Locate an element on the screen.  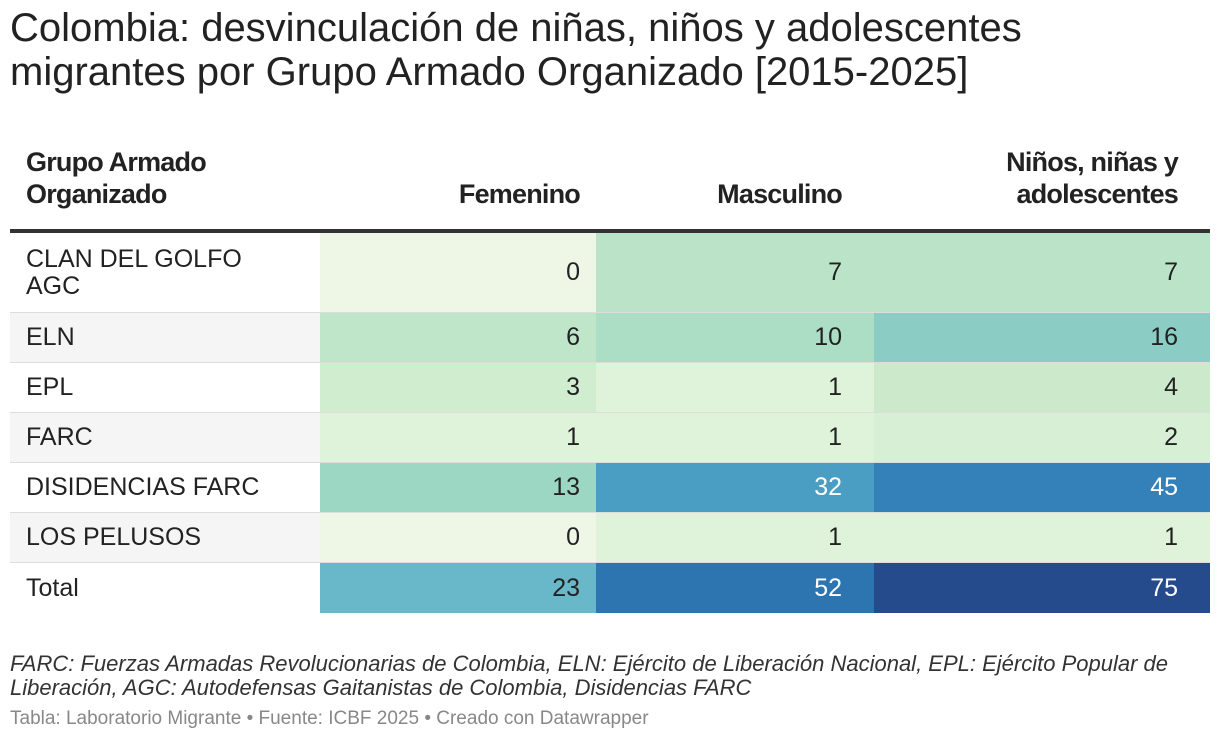
table-row: CLAN DEL GOLFO AGC 0 7 7 is located at coordinates (610, 273).